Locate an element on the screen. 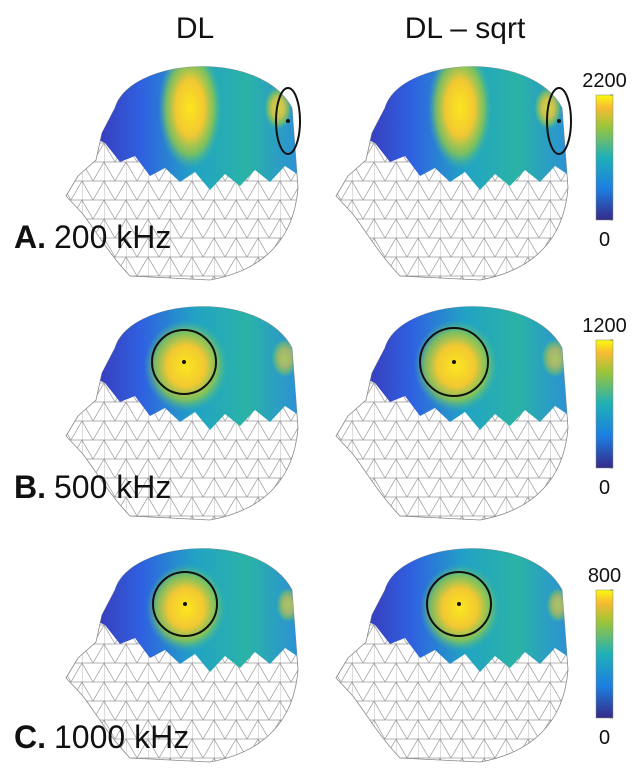 Image resolution: width=637 pixels, height=780 pixels. row-label: C. 1000 kHz is located at coordinates (101, 737).